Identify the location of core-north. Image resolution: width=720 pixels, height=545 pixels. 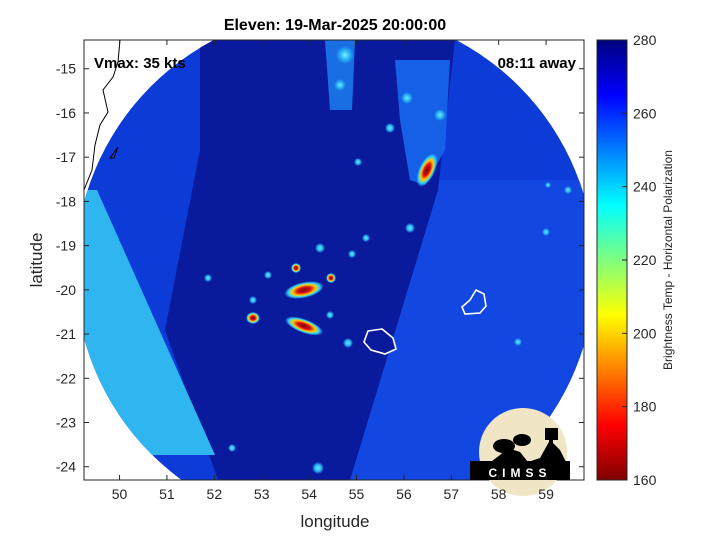
(304, 290).